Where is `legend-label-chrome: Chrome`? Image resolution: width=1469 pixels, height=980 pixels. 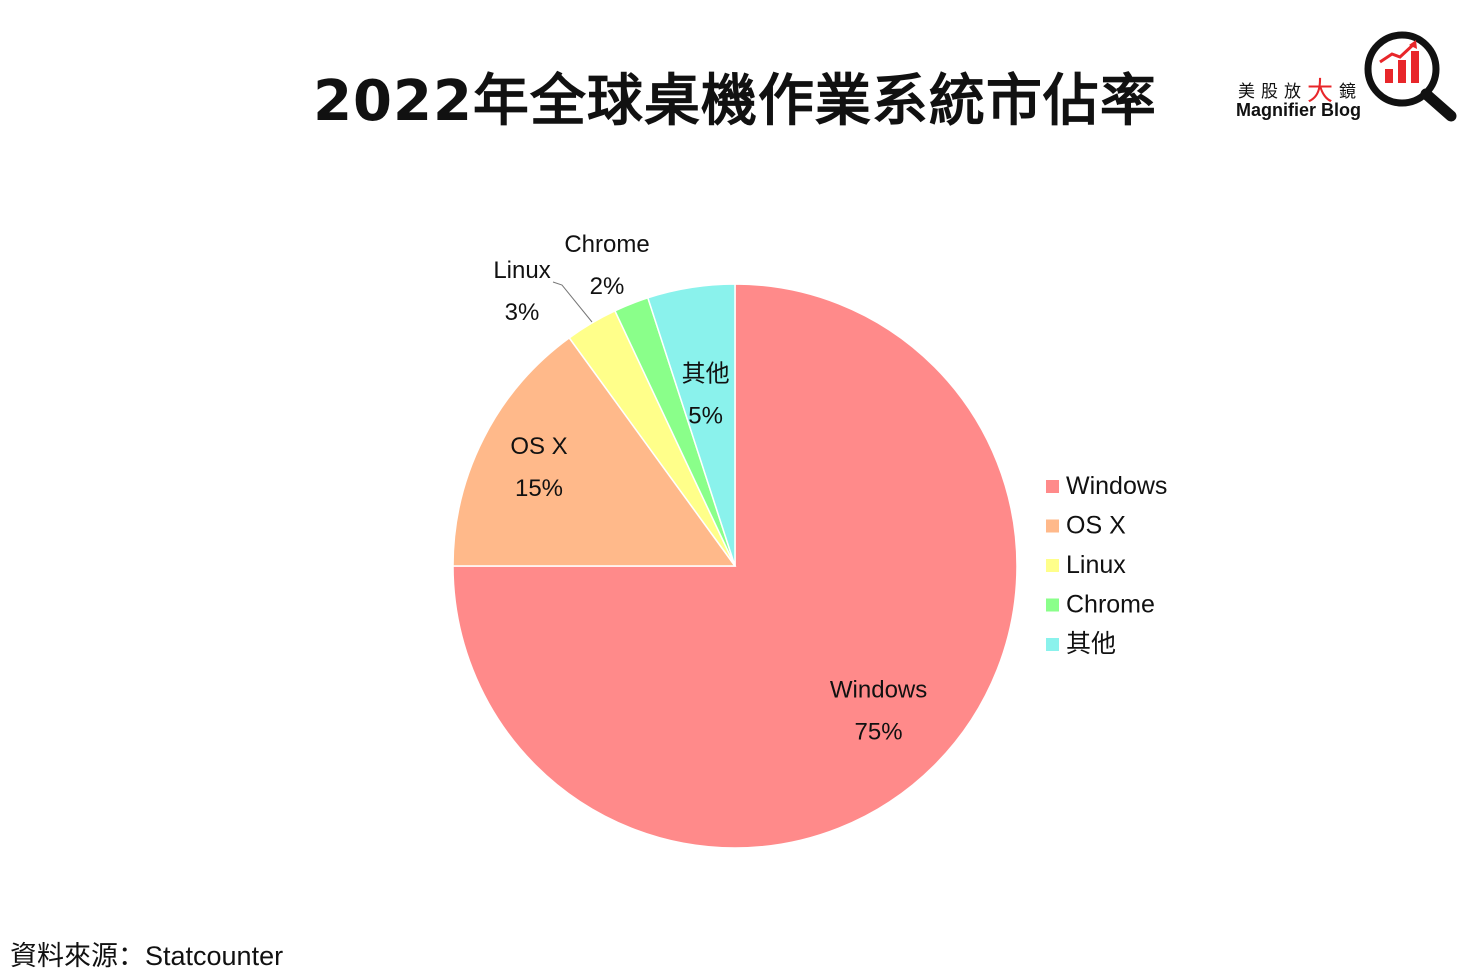
legend-label-chrome: Chrome is located at coordinates (1110, 605).